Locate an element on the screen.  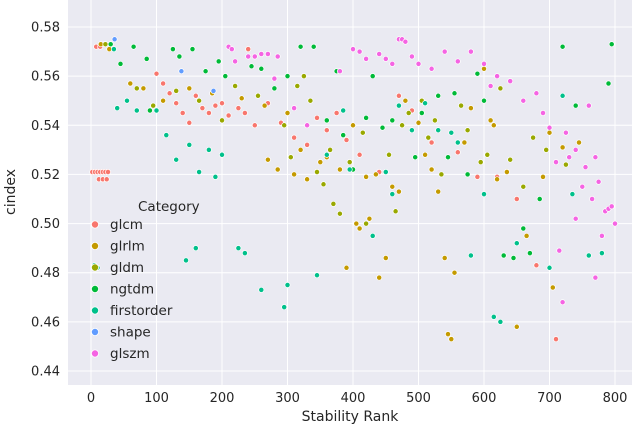
legend-marker-ngtdm is located at coordinates (95, 288).